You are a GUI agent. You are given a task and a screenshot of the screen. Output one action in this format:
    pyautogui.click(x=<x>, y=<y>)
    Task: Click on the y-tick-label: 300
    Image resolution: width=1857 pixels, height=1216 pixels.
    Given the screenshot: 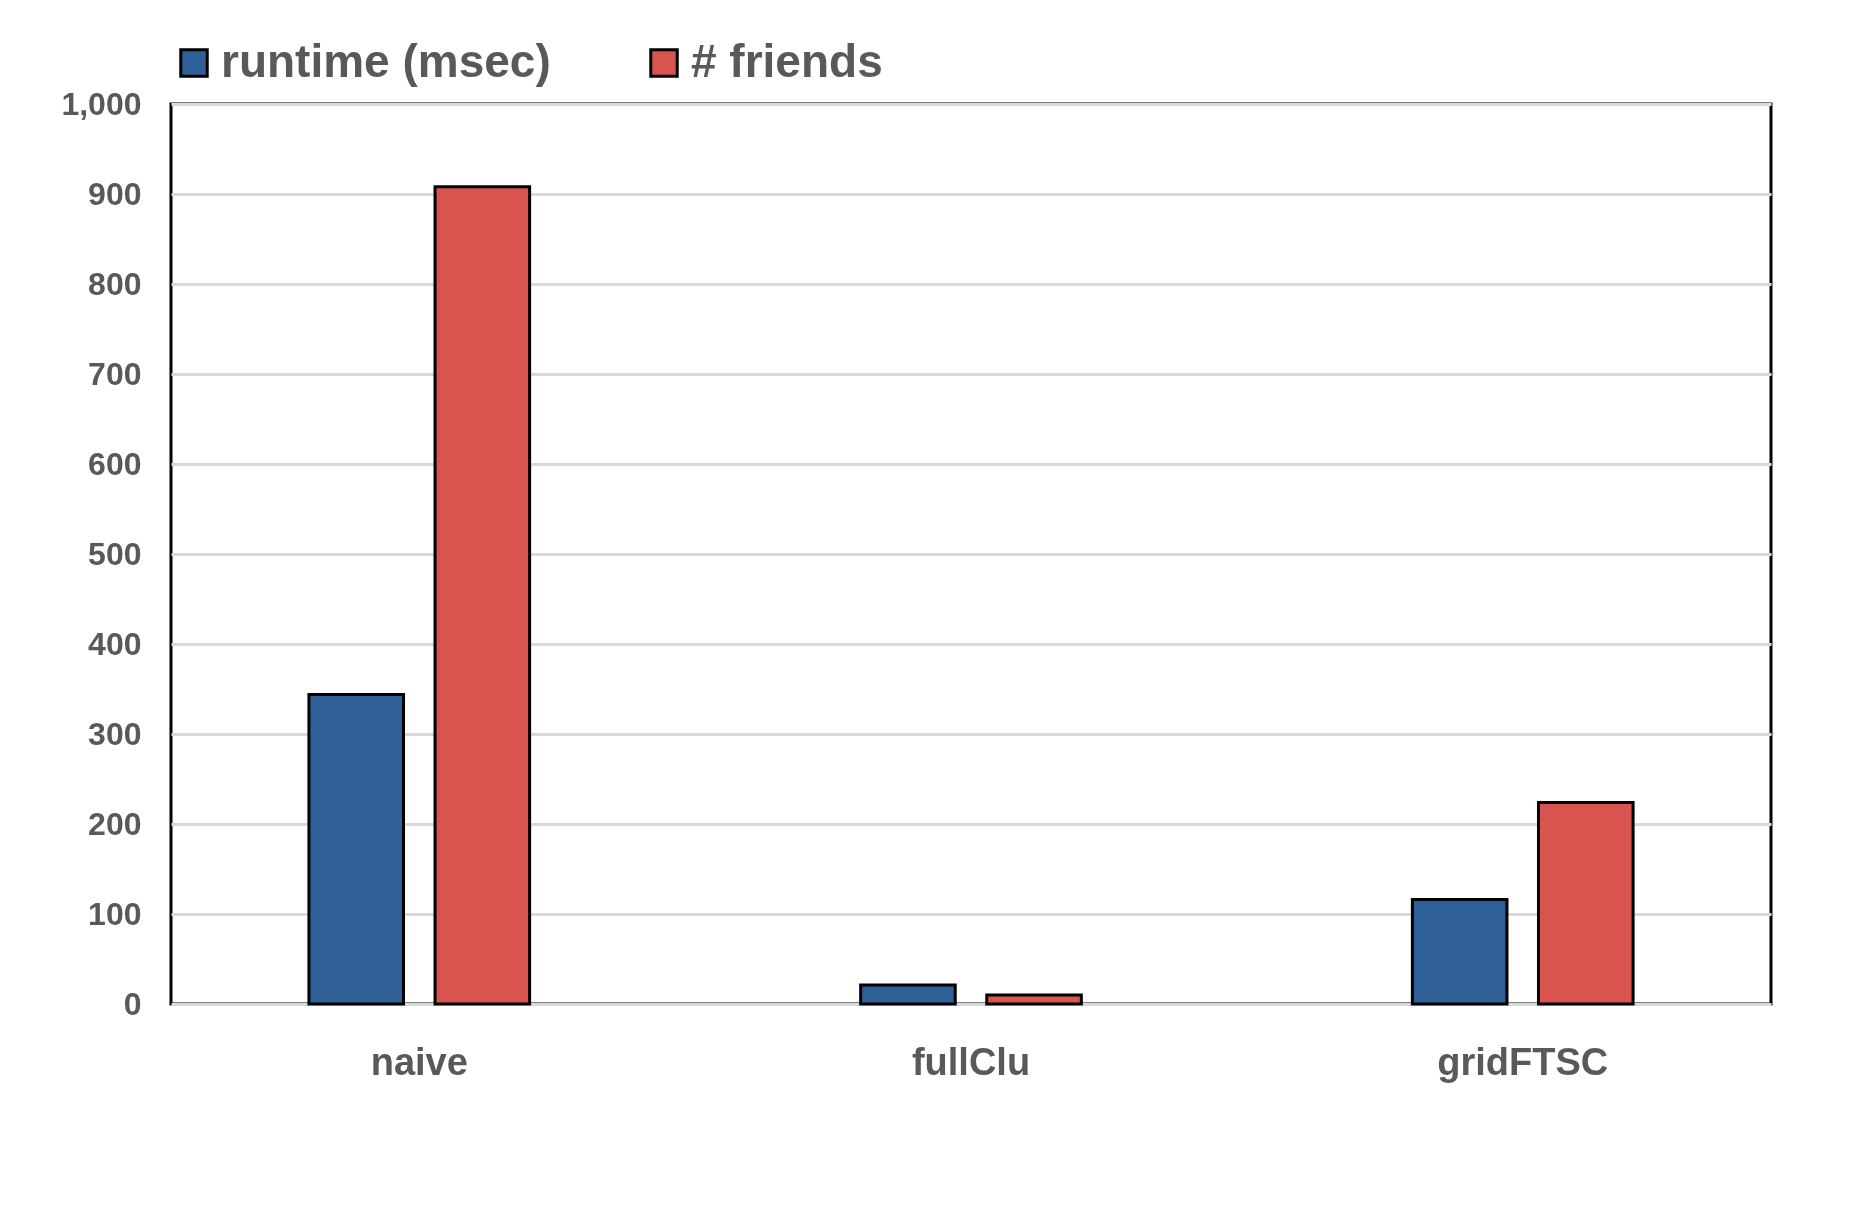 What is the action you would take?
    pyautogui.click(x=115, y=733)
    